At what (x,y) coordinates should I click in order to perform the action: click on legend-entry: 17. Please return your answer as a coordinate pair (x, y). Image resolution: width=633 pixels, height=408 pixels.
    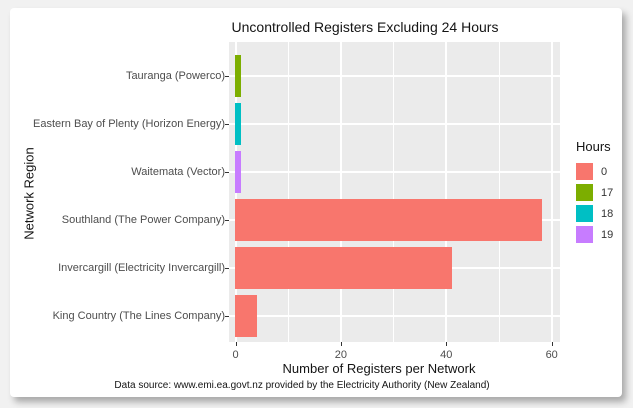
    Looking at the image, I should click on (594, 192).